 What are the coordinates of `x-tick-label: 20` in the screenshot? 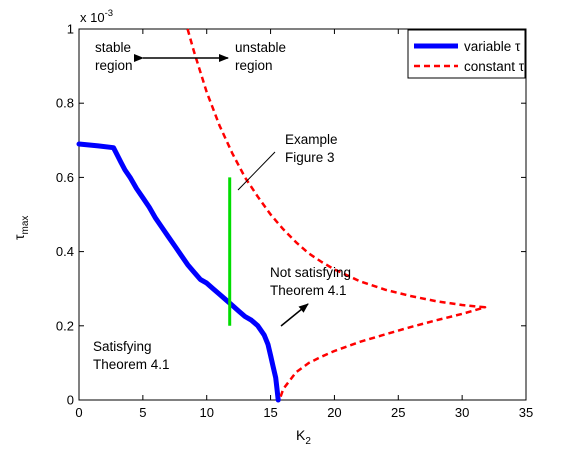 It's located at (334, 412).